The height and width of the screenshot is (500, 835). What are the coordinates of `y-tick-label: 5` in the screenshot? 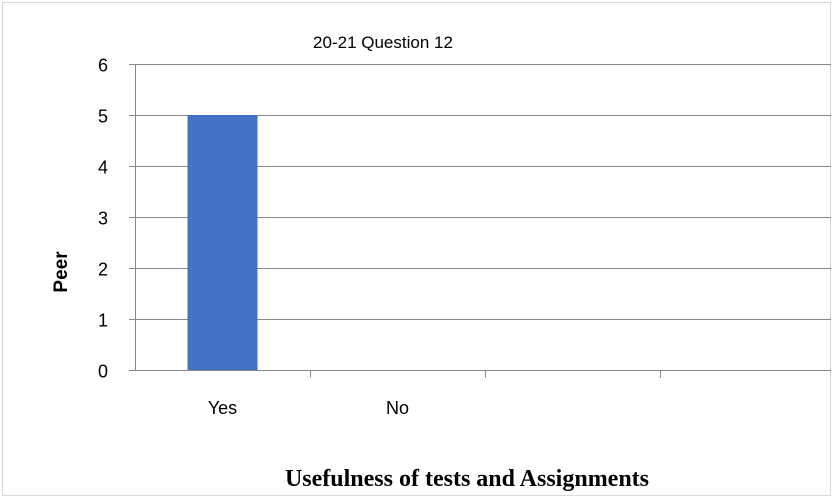 It's located at (103, 117).